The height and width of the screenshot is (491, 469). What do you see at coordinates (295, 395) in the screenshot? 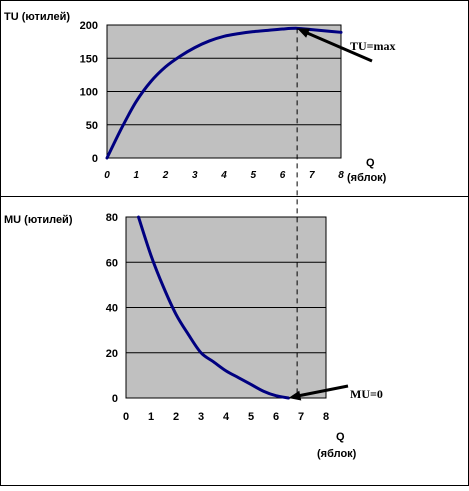
I see `mu-annotation-arrowhead` at bounding box center [295, 395].